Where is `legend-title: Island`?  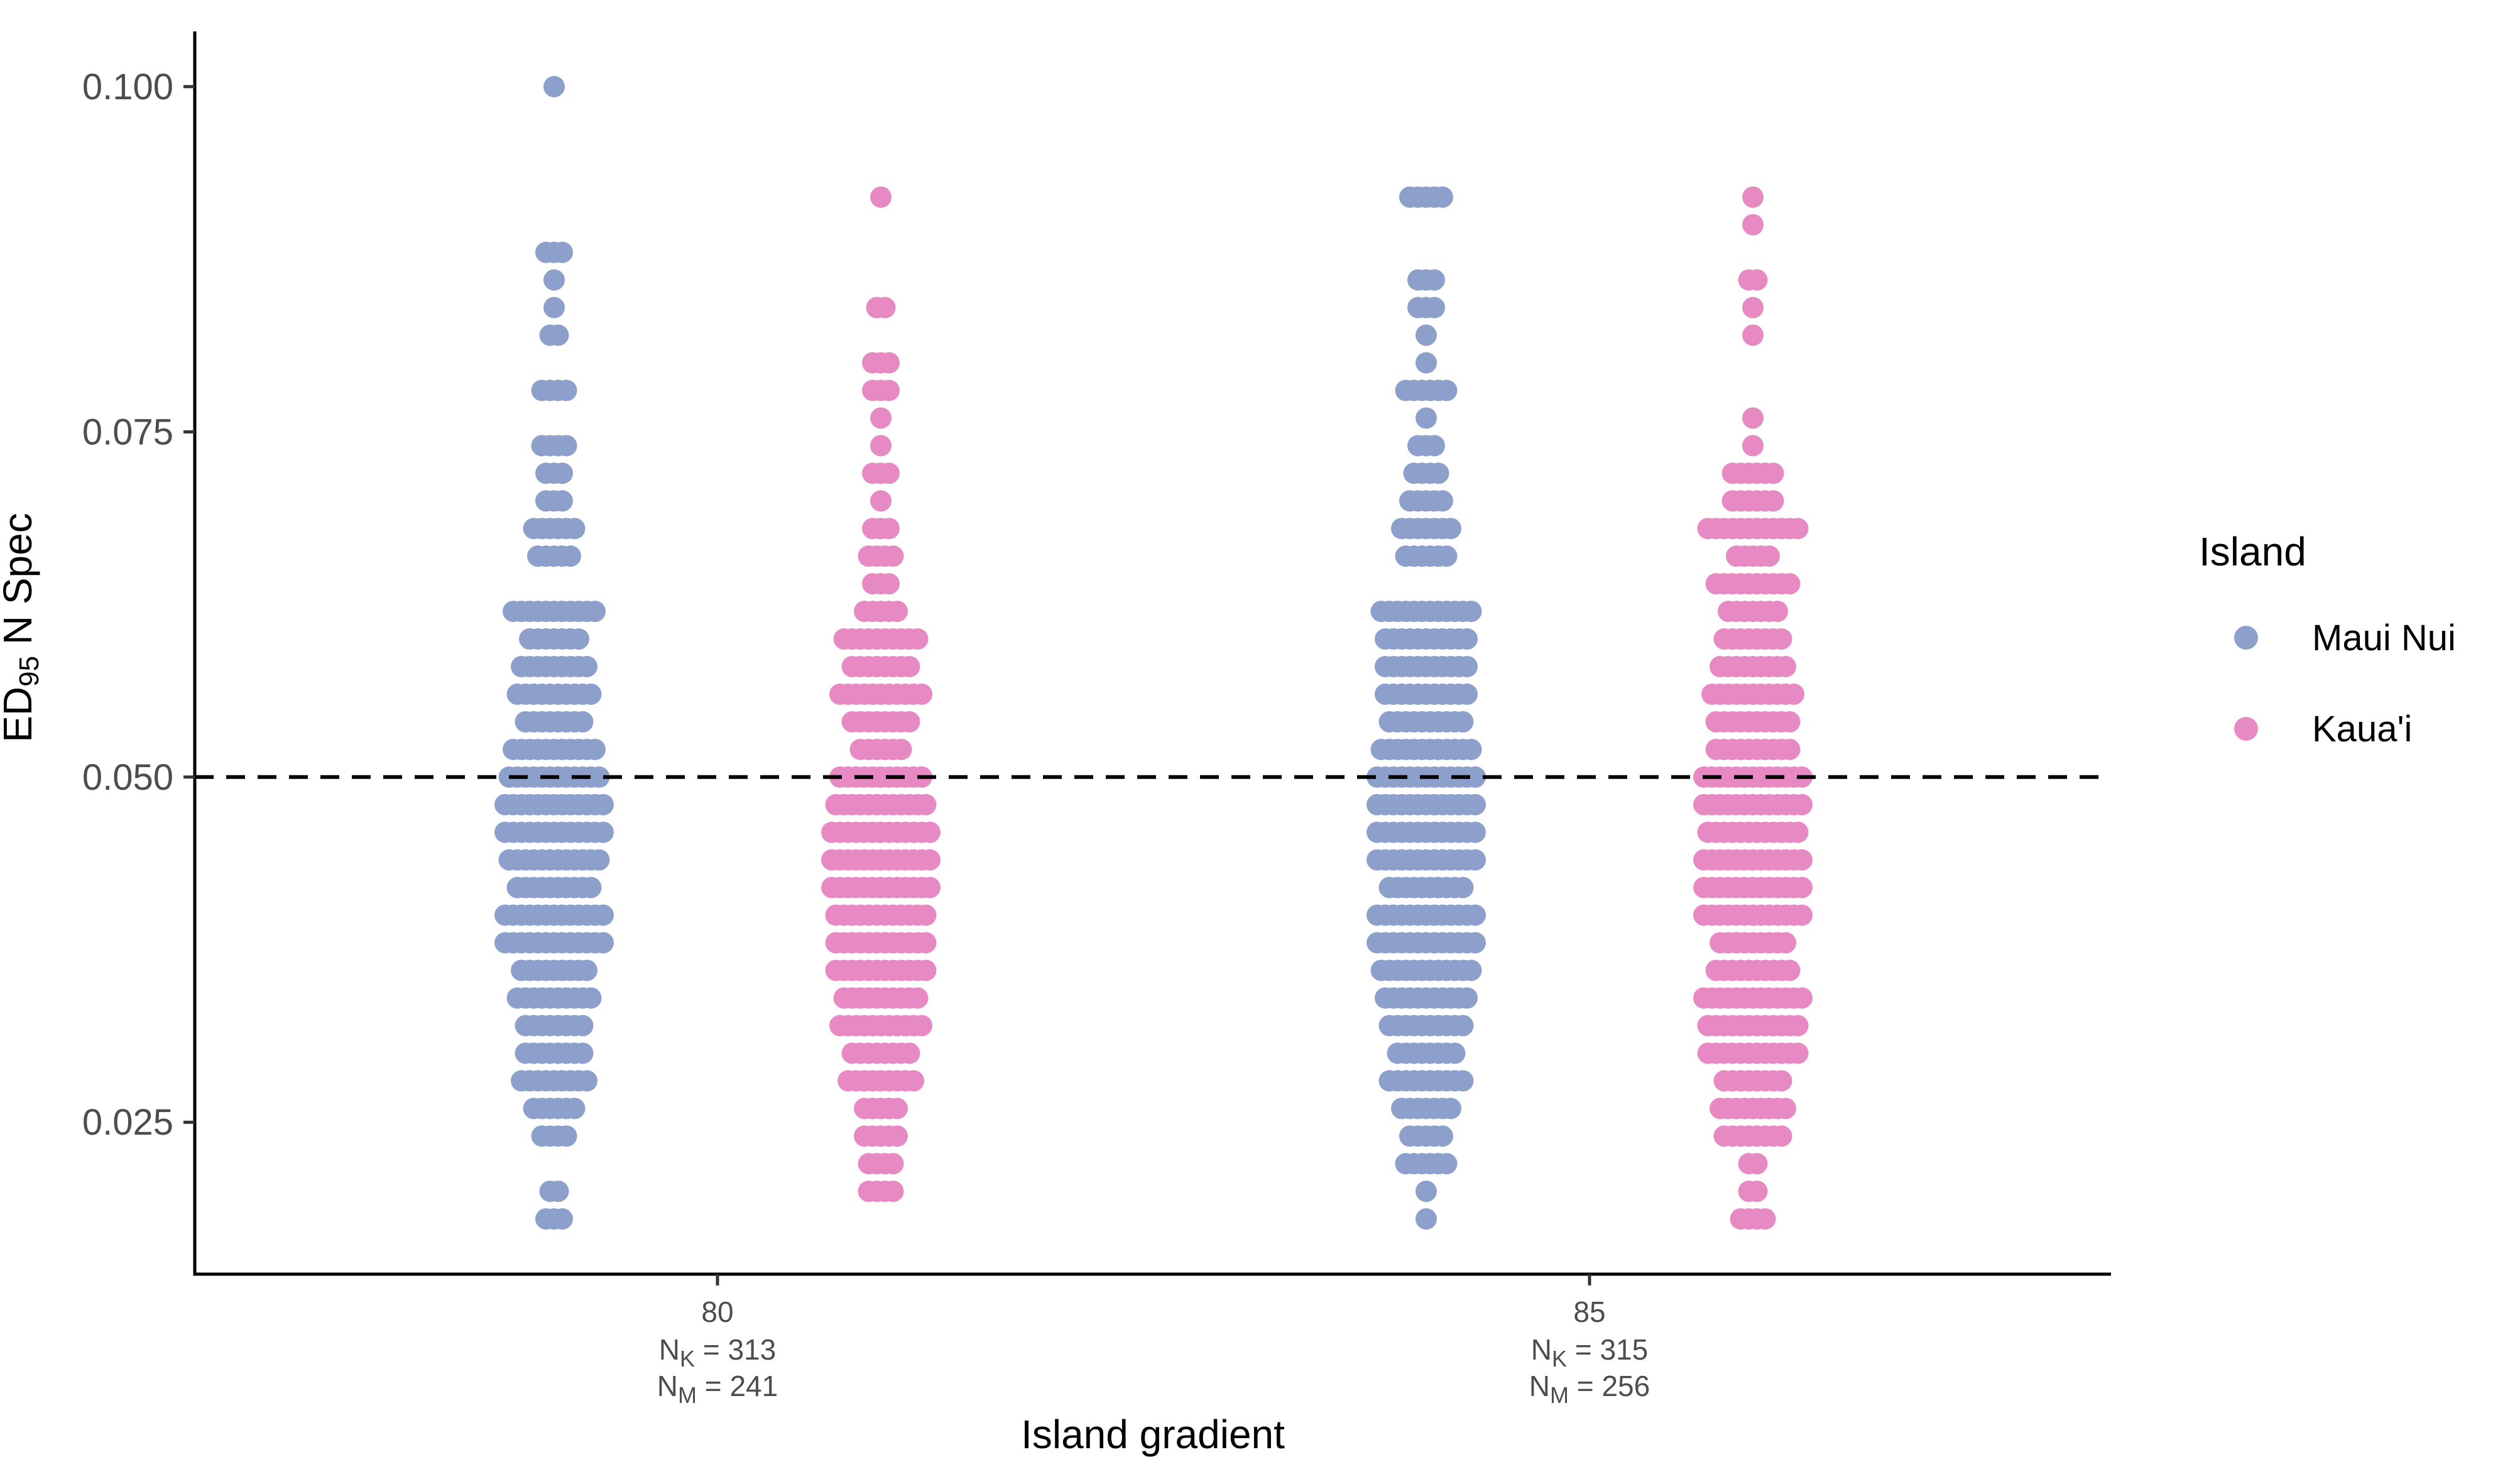 legend-title: Island is located at coordinates (2253, 551).